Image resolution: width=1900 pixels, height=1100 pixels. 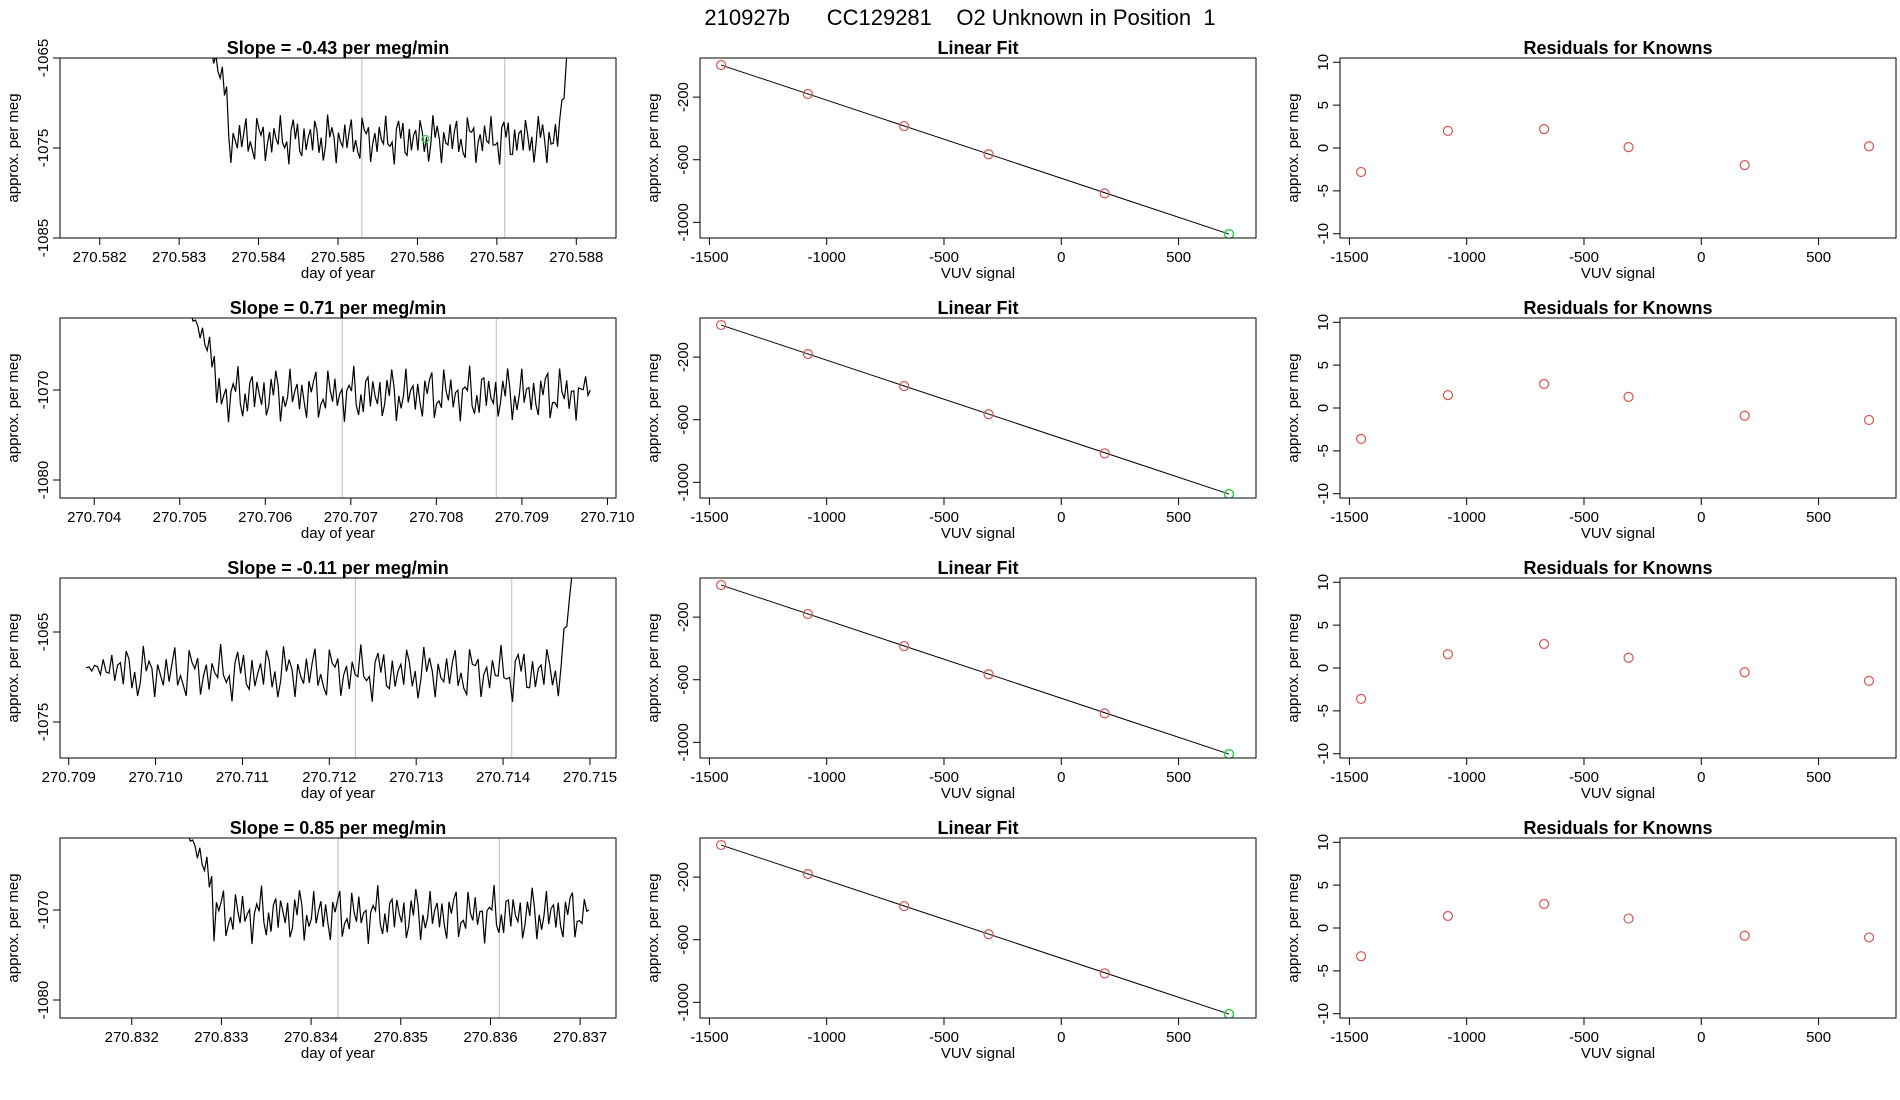 What do you see at coordinates (265, 517) in the screenshot?
I see `x-tick-label: 270.706` at bounding box center [265, 517].